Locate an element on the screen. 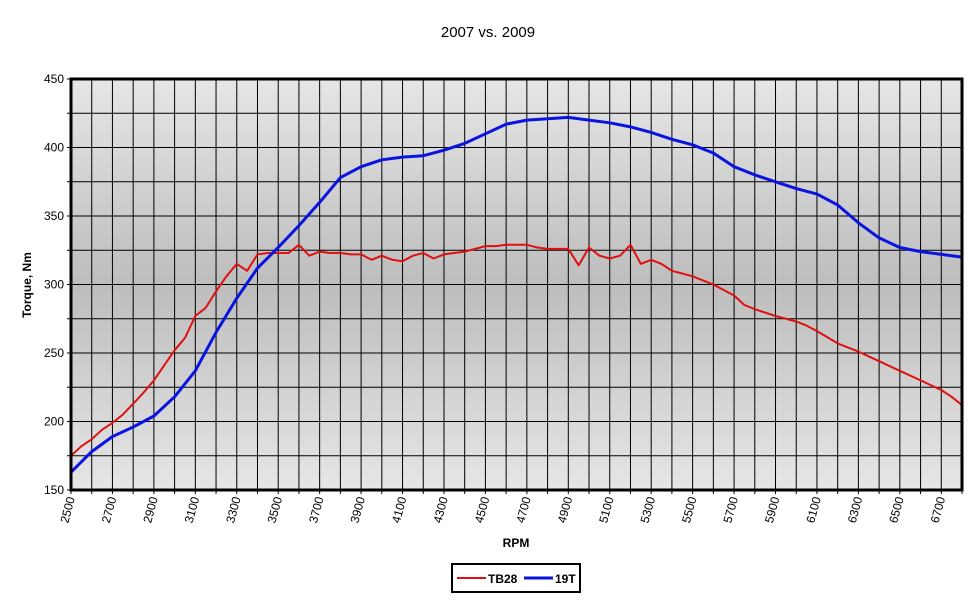 This screenshot has height=600, width=977. x-tick-label: 6300 is located at coordinates (855, 510).